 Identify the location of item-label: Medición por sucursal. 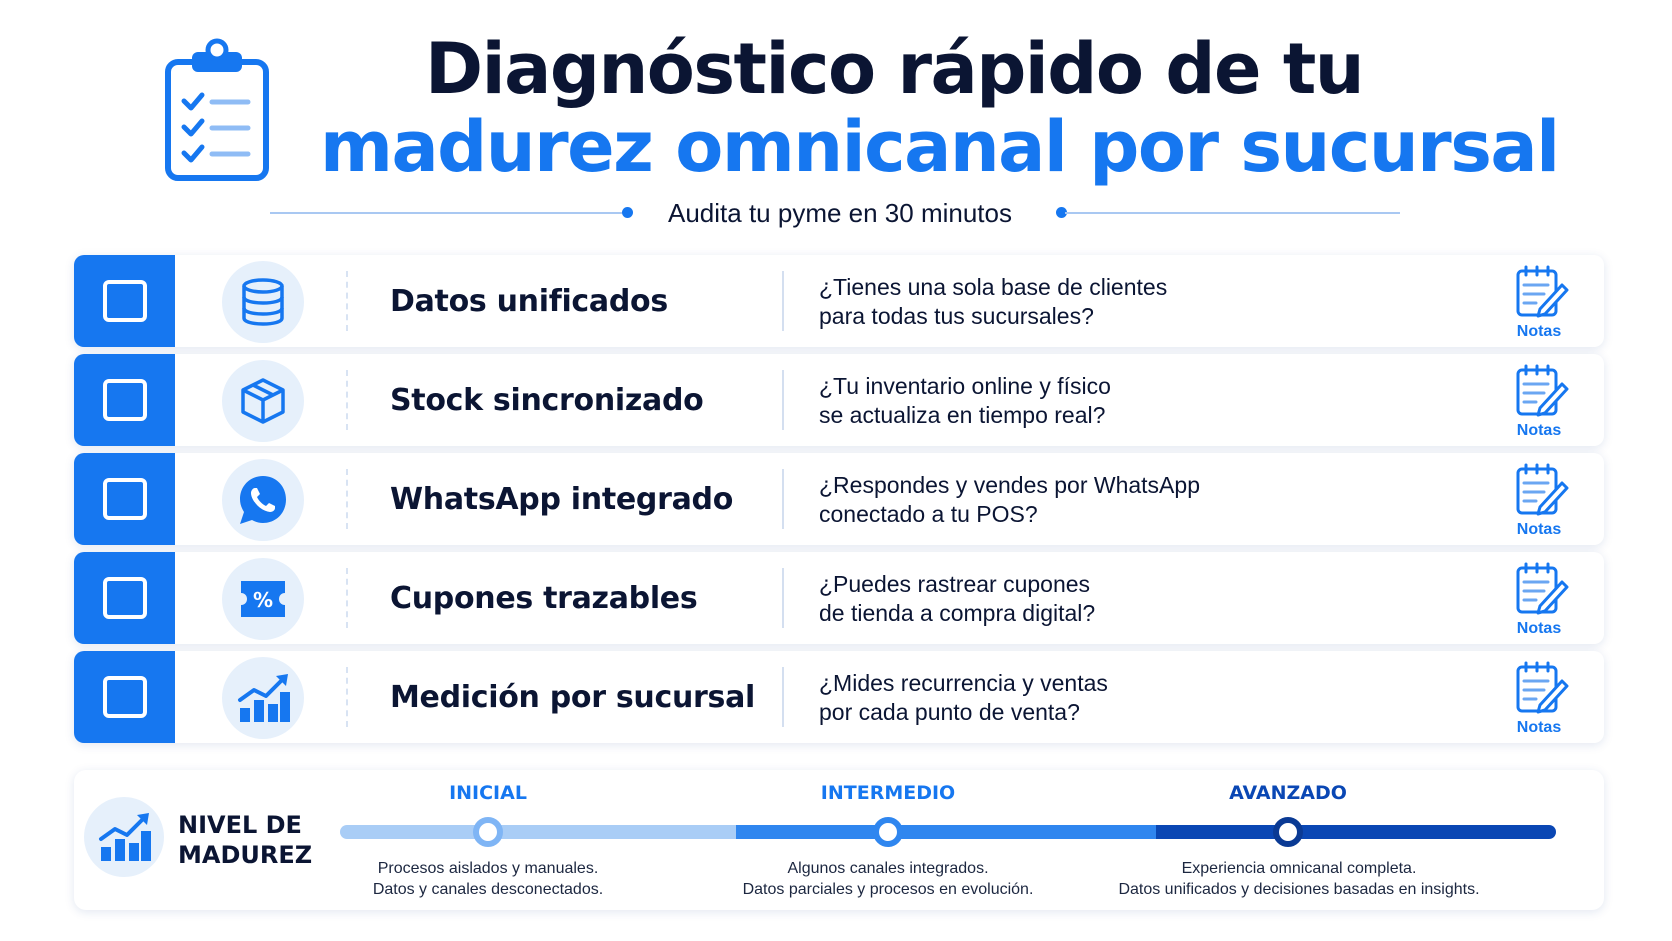
(572, 697).